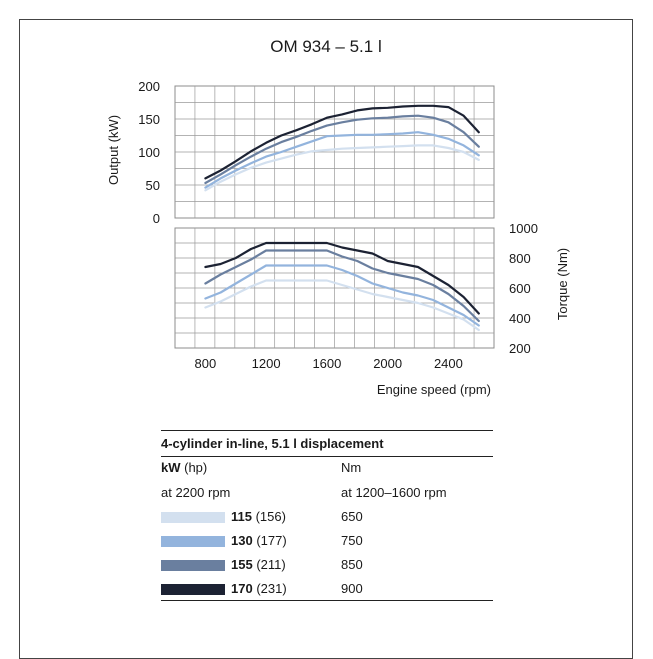  I want to click on rating-115: 115 (156), so click(258, 516).